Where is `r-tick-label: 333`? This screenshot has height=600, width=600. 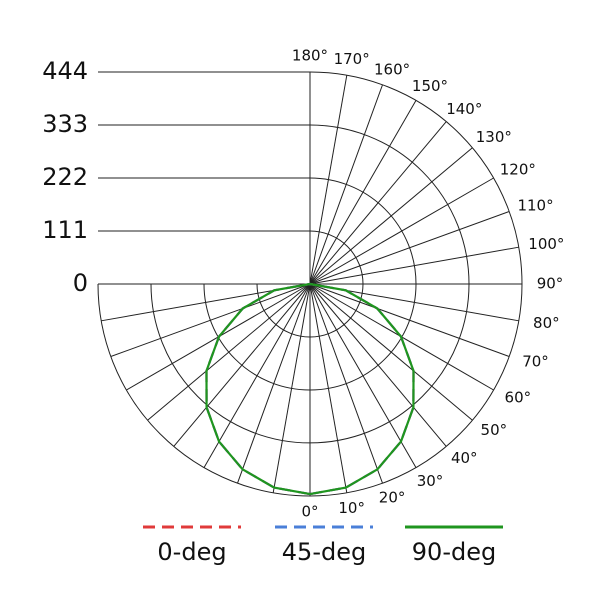
r-tick-label: 333 is located at coordinates (65, 124).